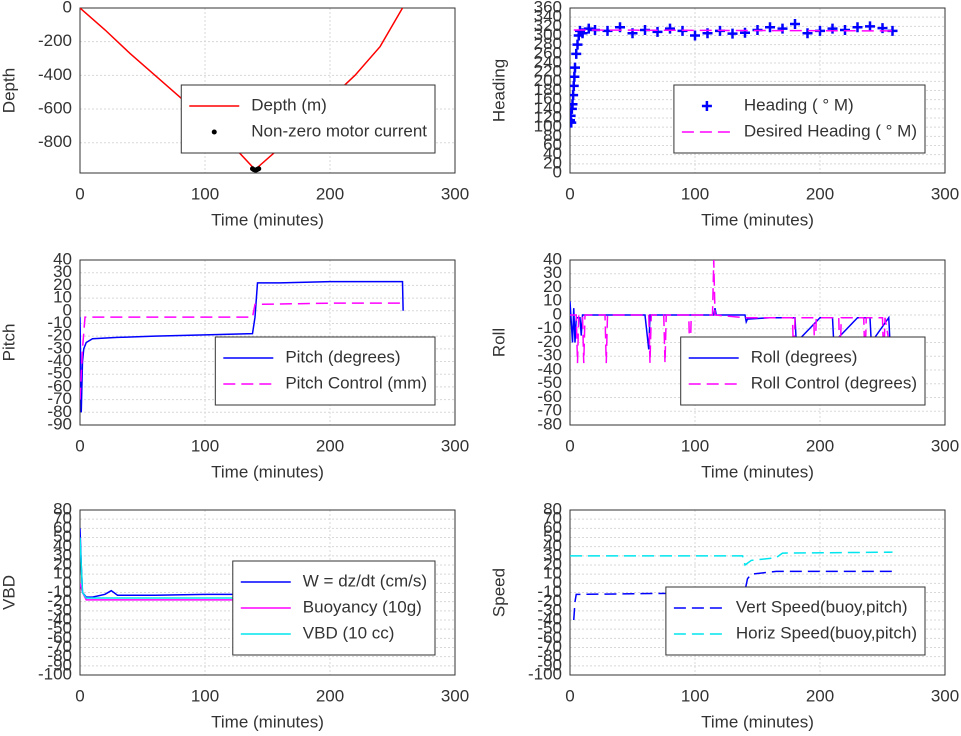  I want to click on legend: Pitch (degrees) Pitch Control (mm), so click(325, 371).